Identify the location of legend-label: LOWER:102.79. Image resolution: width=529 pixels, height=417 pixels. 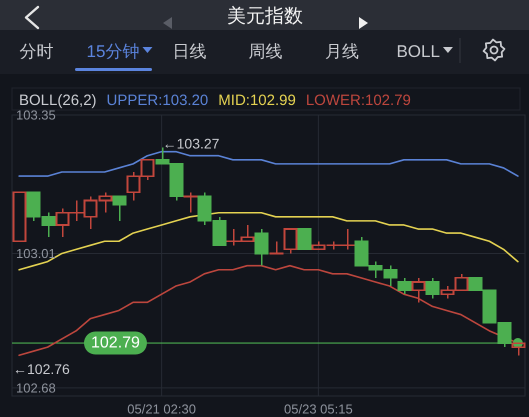
(358, 100).